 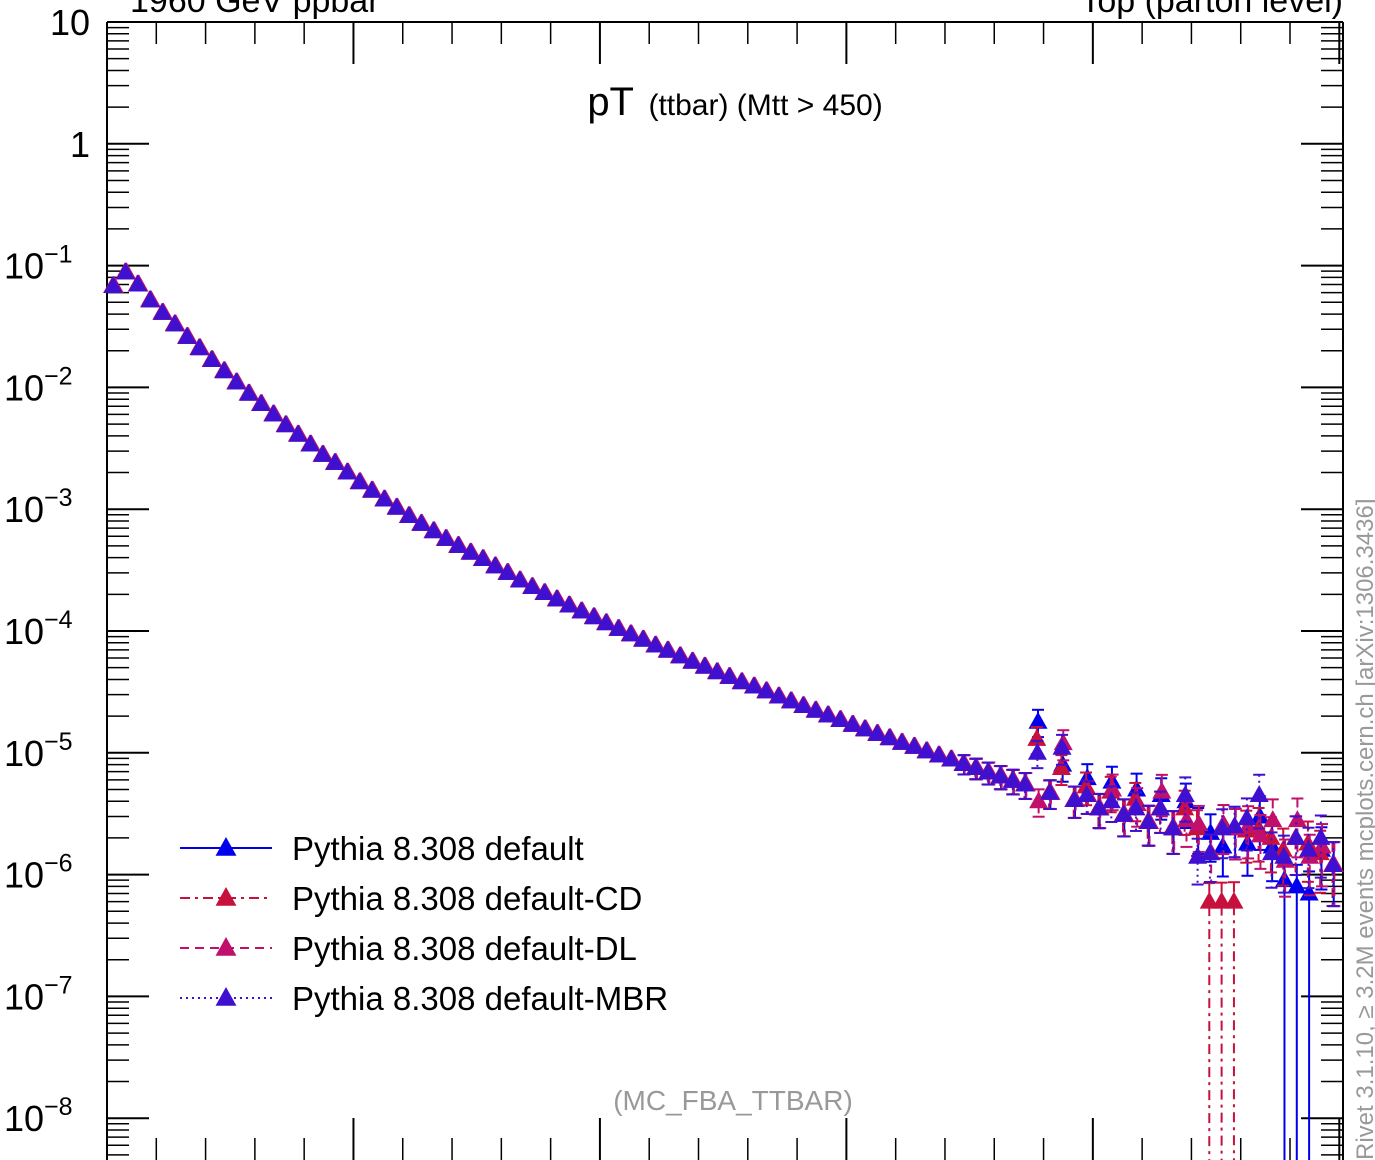 What do you see at coordinates (80, 144) in the screenshot?
I see `y-tick-label: 1` at bounding box center [80, 144].